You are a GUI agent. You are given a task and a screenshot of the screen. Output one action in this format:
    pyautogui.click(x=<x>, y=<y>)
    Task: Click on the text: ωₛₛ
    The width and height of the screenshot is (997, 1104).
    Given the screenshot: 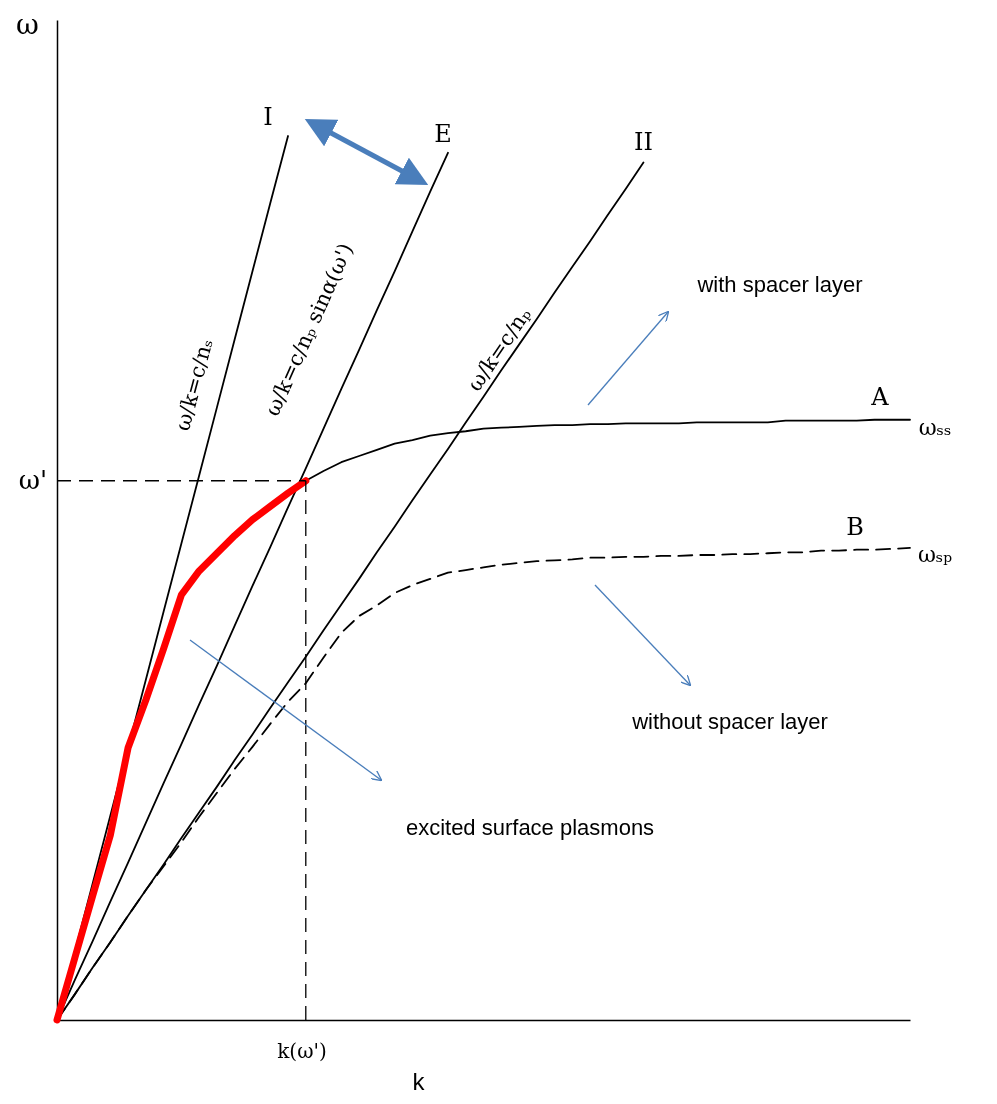 What is the action you would take?
    pyautogui.click(x=935, y=427)
    